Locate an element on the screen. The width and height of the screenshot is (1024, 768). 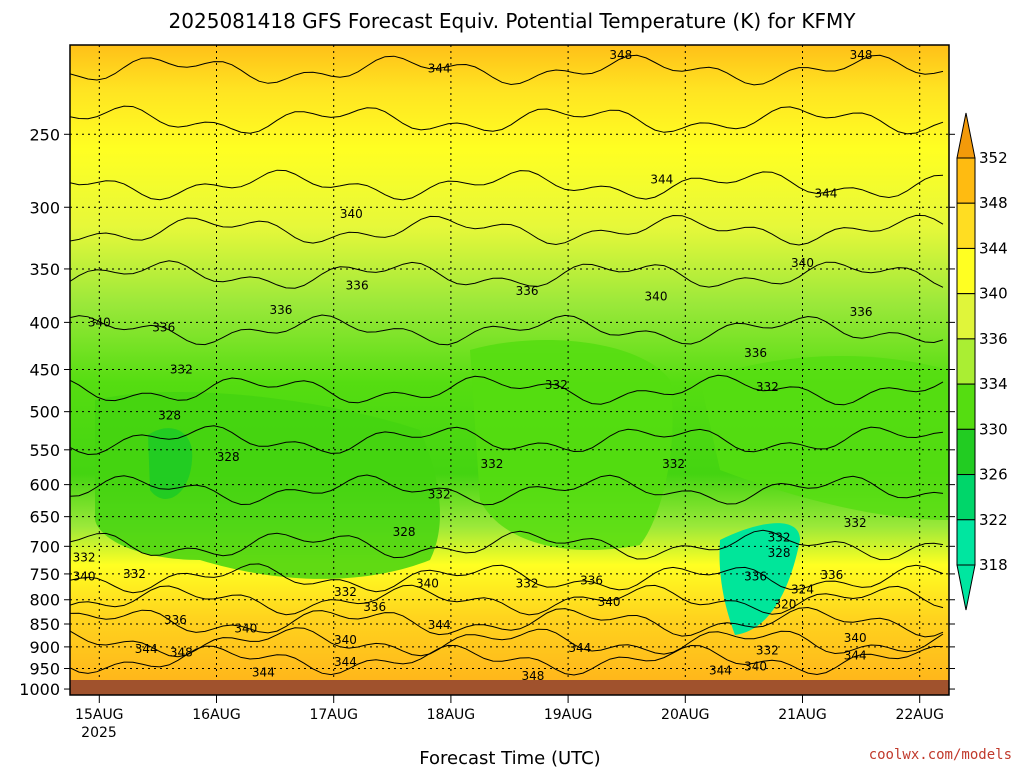
y-tick-label: 250 is located at coordinates (44, 134).